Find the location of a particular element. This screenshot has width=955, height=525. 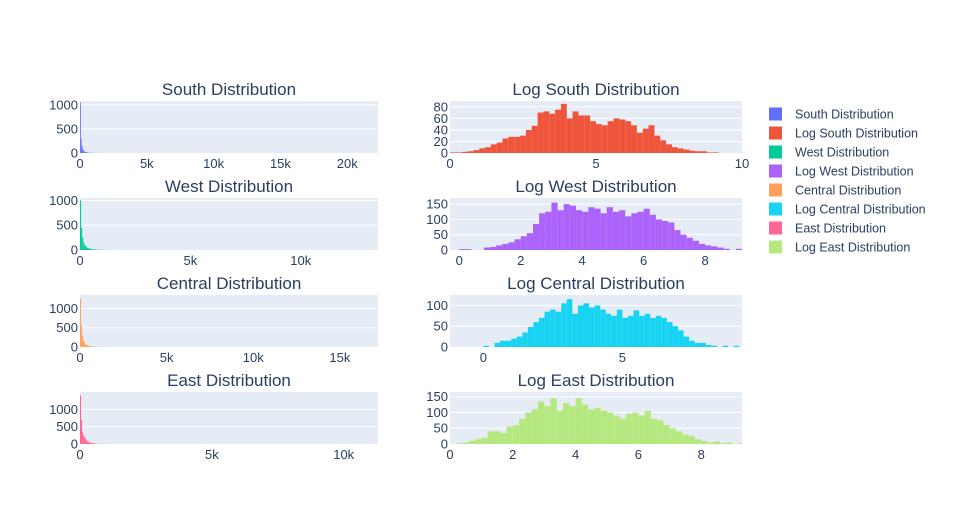

legend-item-south-distribution: South Distribution is located at coordinates (831, 114).